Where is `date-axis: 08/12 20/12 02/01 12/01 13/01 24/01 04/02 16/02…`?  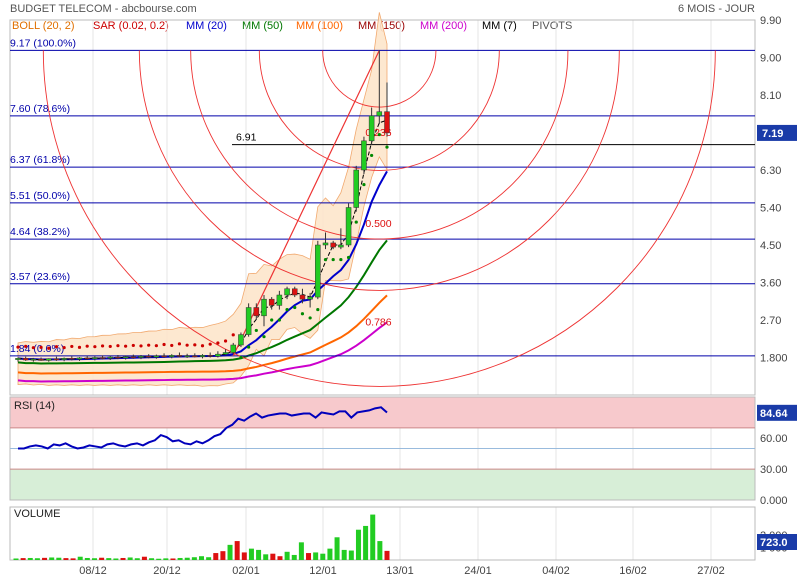 date-axis: 08/12 20/12 02/01 12/01 13/01 24/01 04/02 16/02… is located at coordinates (402, 571).